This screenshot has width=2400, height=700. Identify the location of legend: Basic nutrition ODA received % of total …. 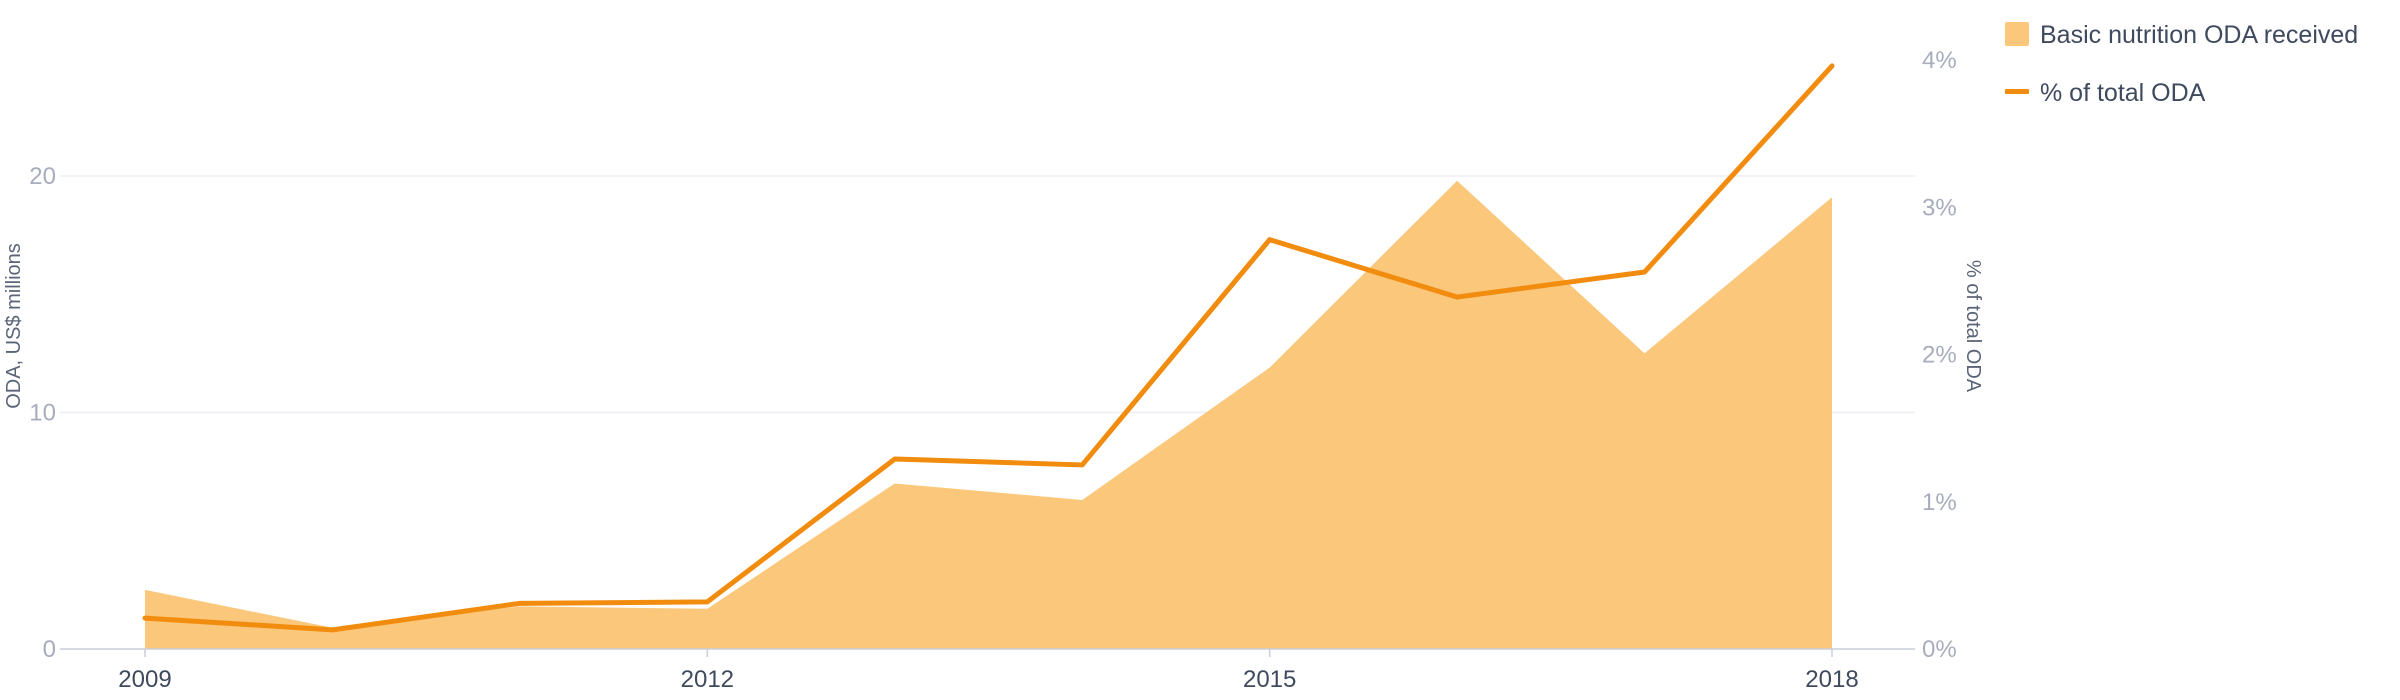
(2181, 64).